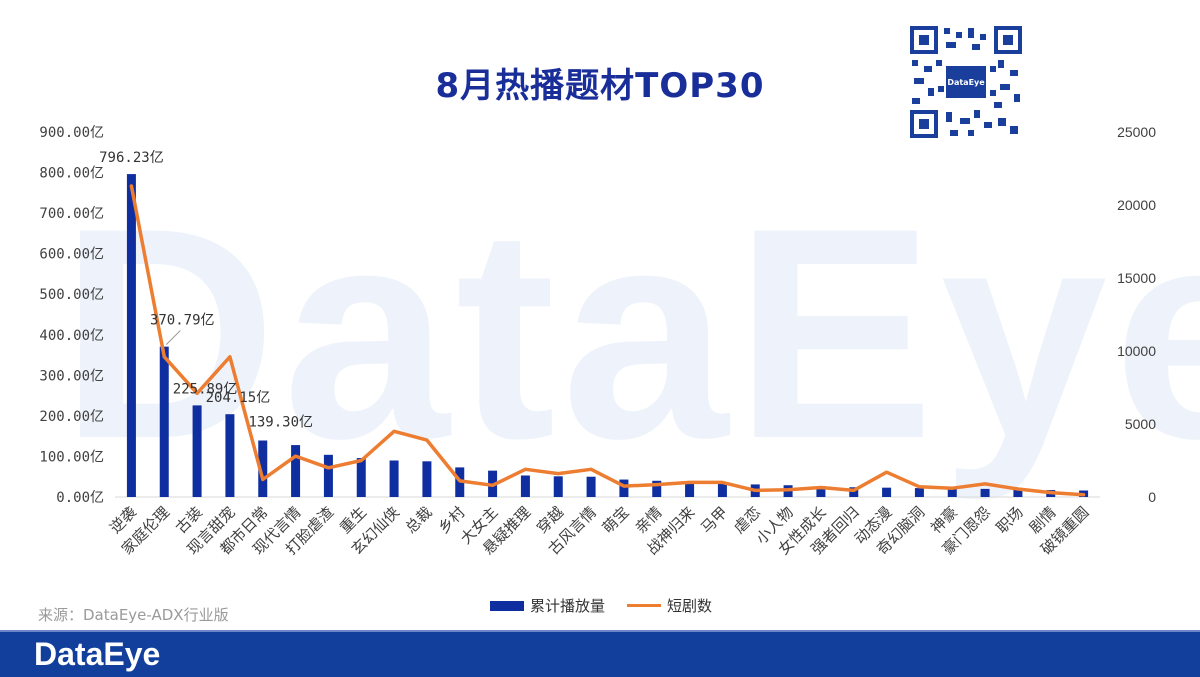 This screenshot has width=1200, height=677. I want to click on source-note: 来源：DataEye-ADX行业版, so click(133, 614).